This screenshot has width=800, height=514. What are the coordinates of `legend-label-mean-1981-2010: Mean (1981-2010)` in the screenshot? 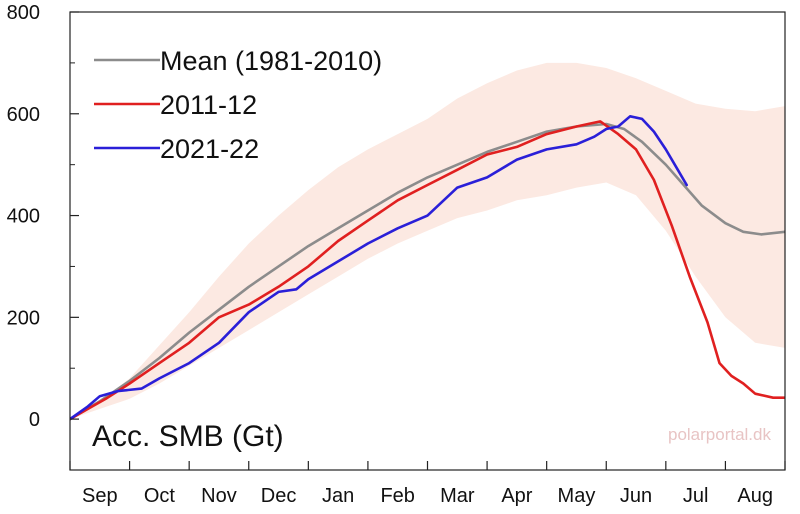 It's located at (271, 61).